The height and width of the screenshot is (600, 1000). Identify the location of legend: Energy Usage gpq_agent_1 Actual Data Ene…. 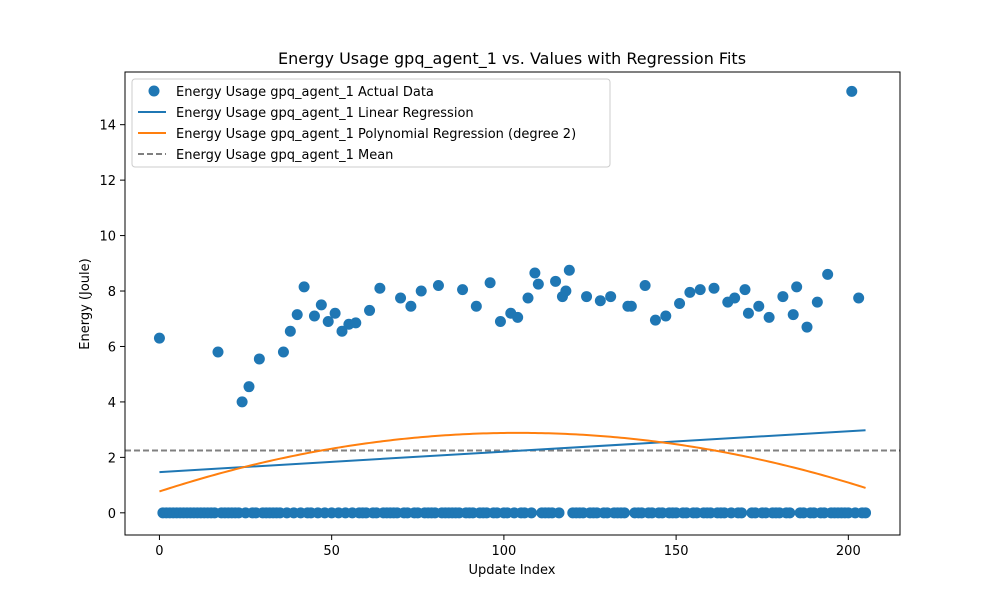
(371, 123).